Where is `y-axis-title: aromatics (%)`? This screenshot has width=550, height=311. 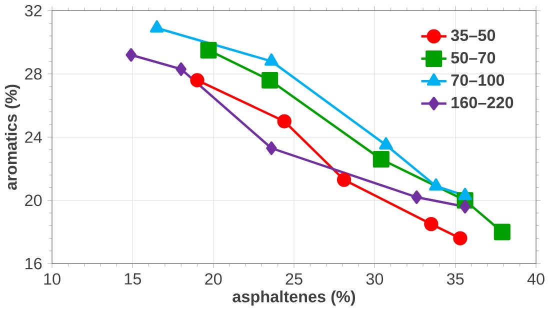 y-axis-title: aromatics (%) is located at coordinates (12, 137).